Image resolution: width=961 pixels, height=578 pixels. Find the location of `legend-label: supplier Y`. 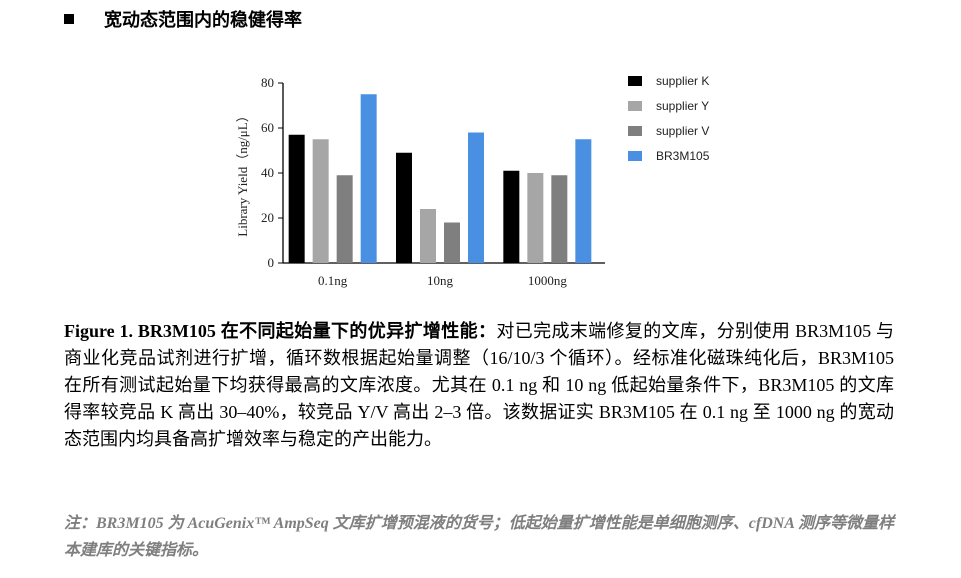

legend-label: supplier Y is located at coordinates (682, 106).